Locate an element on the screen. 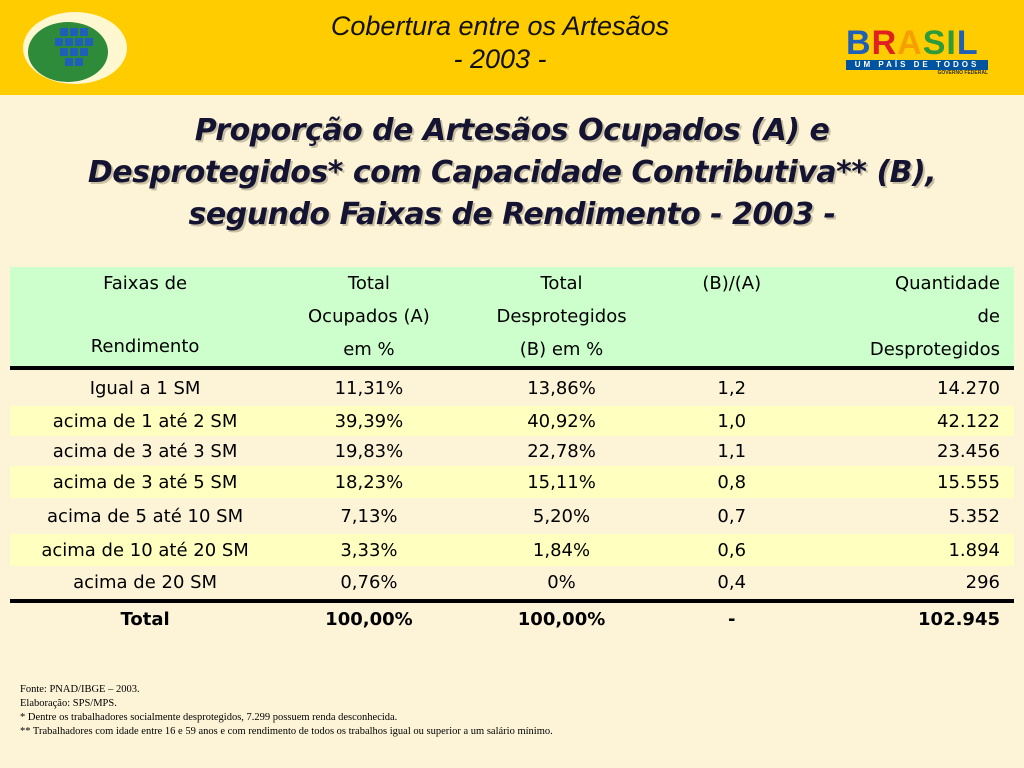 Image resolution: width=1024 pixels, height=768 pixels. table-cell: 13,86% is located at coordinates (561, 388).